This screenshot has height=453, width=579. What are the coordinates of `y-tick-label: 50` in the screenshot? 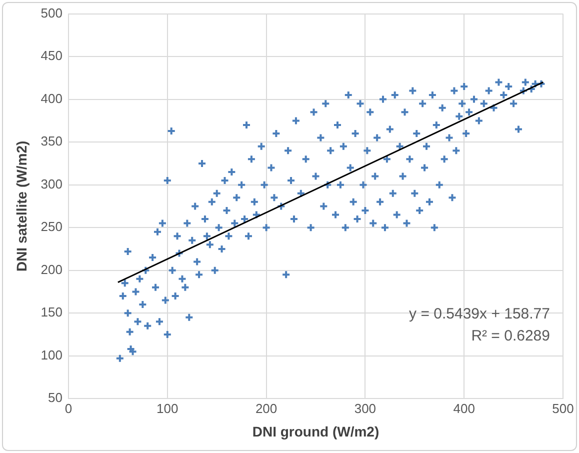 It's located at (55, 398).